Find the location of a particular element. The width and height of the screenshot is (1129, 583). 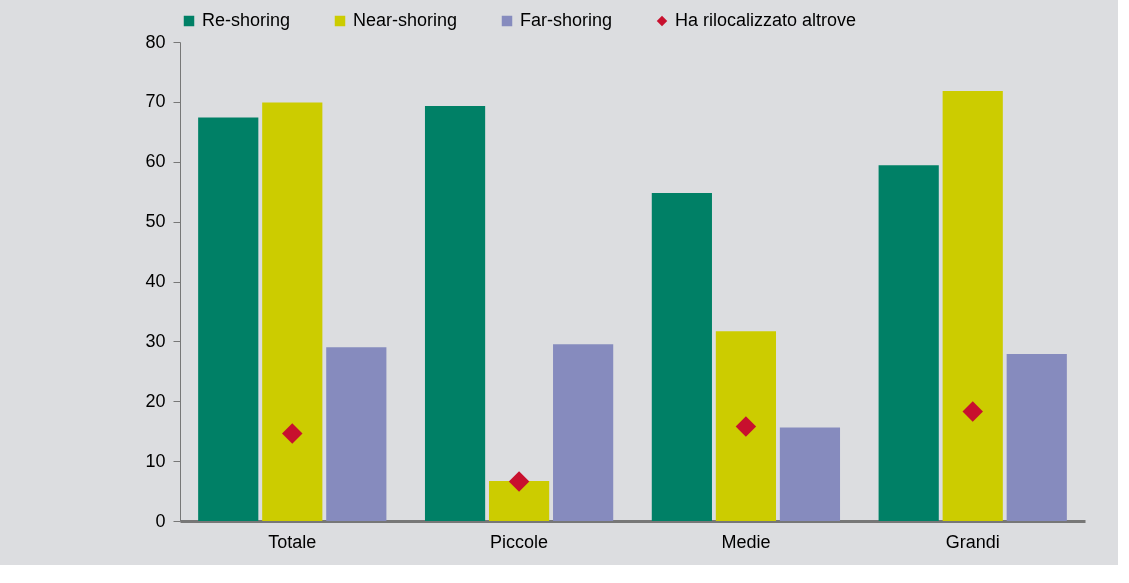

x-tick-label: Grandi is located at coordinates (972, 541).